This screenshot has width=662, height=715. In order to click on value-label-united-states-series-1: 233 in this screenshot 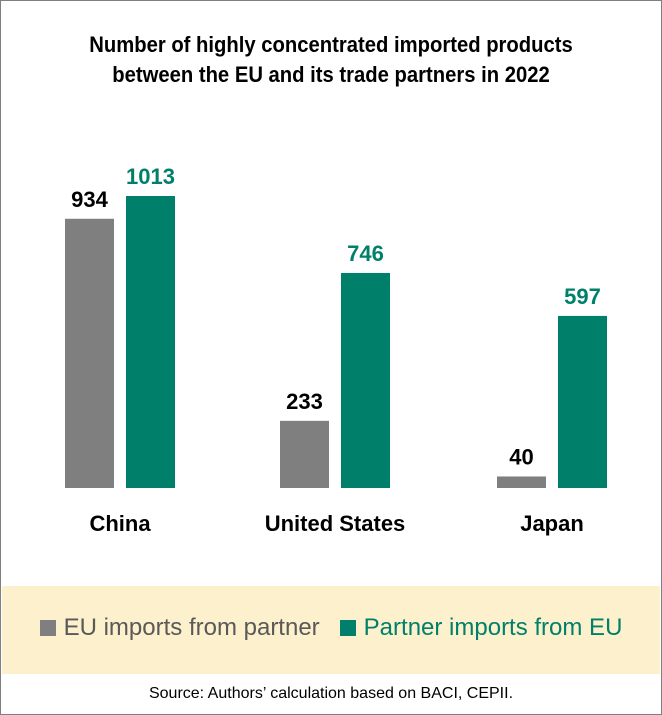, I will do `click(304, 401)`.